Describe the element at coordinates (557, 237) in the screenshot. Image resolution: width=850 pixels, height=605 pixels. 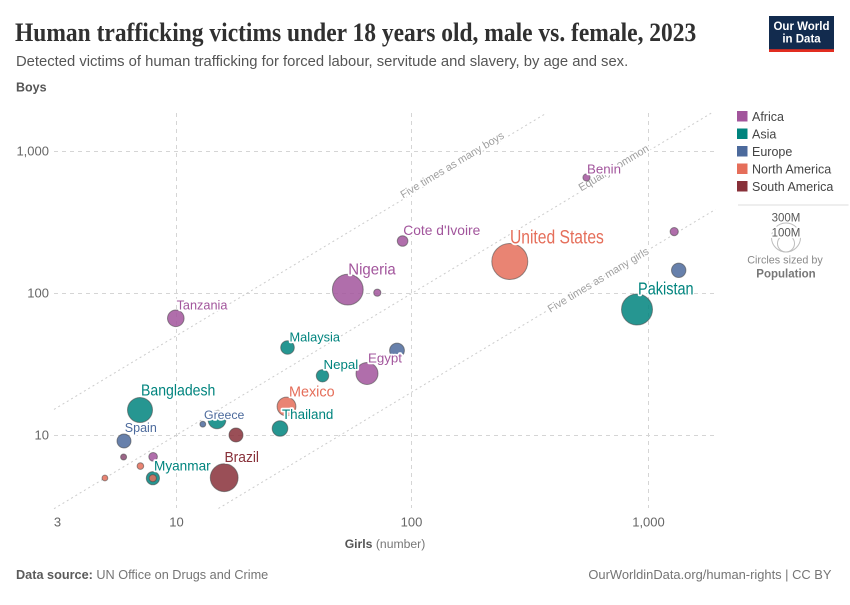
I see `svg-text: United States` at that location.